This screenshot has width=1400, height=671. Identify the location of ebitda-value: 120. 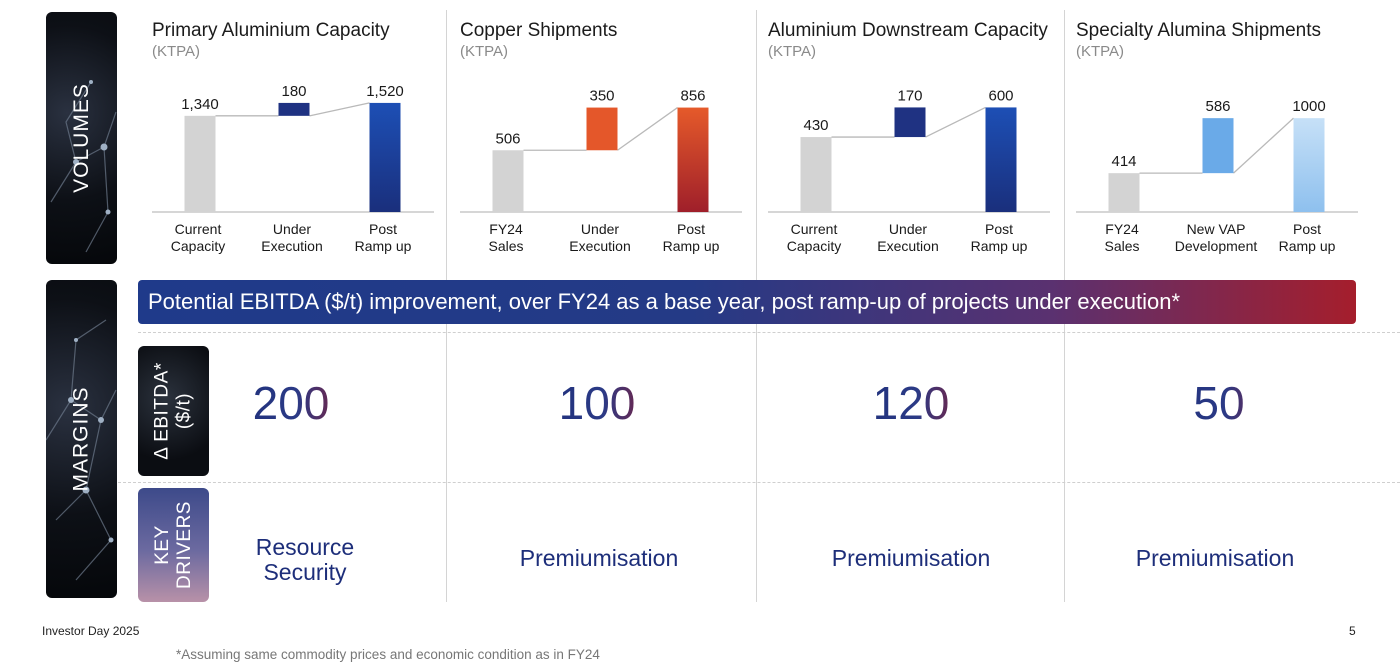
(911, 403).